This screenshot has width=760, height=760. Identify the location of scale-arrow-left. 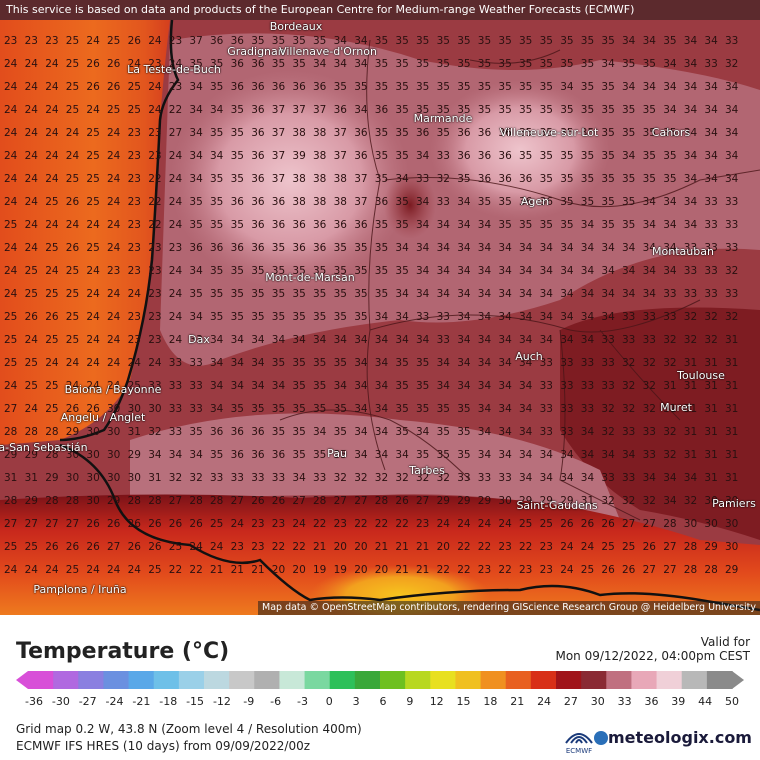
(22, 680).